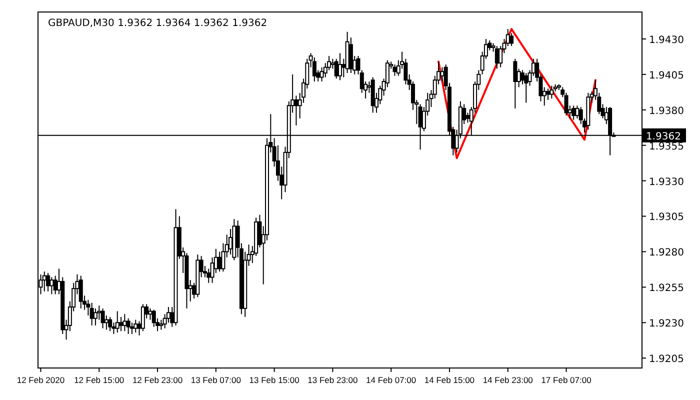 Image resolution: width=700 pixels, height=400 pixels. What do you see at coordinates (666, 40) in the screenshot?
I see `y-tick-label: 1.9430` at bounding box center [666, 40].